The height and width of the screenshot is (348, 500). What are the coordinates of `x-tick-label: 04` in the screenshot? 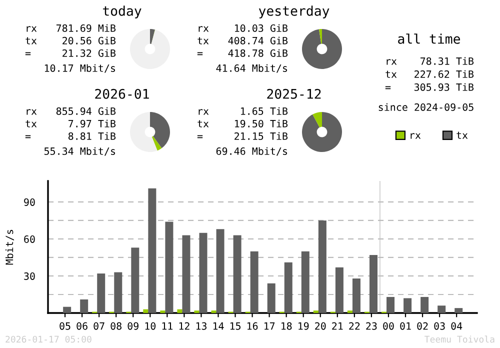 It's located at (456, 326).